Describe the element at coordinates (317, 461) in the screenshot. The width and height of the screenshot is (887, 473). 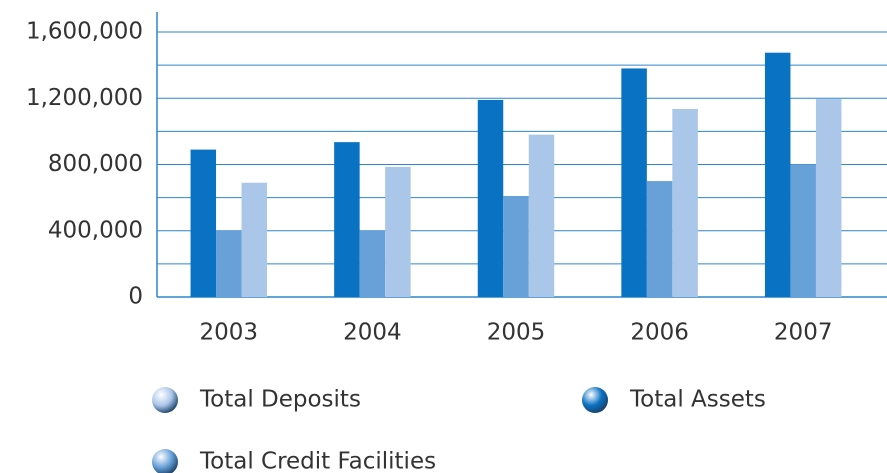
I see `legend-label: Total Credit Facilities` at that location.